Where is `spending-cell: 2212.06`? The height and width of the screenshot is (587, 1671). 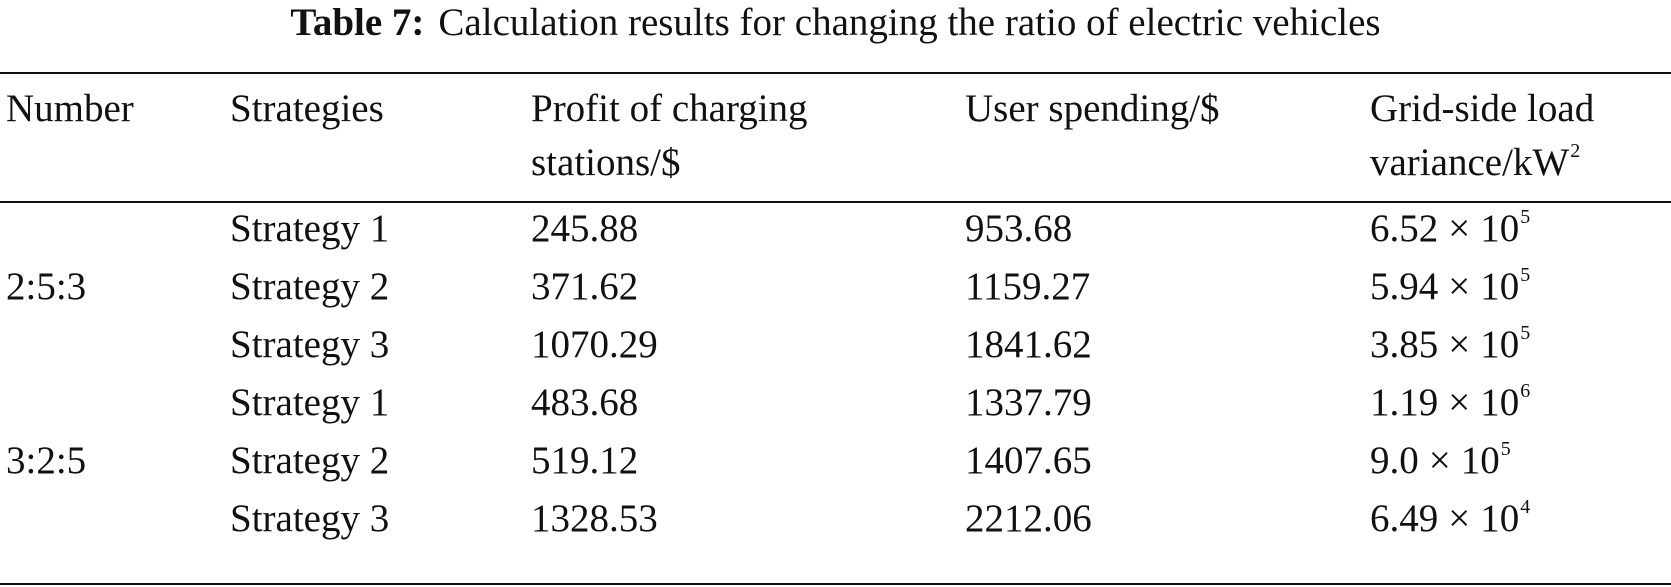
spending-cell: 2212.06 is located at coordinates (1028, 518).